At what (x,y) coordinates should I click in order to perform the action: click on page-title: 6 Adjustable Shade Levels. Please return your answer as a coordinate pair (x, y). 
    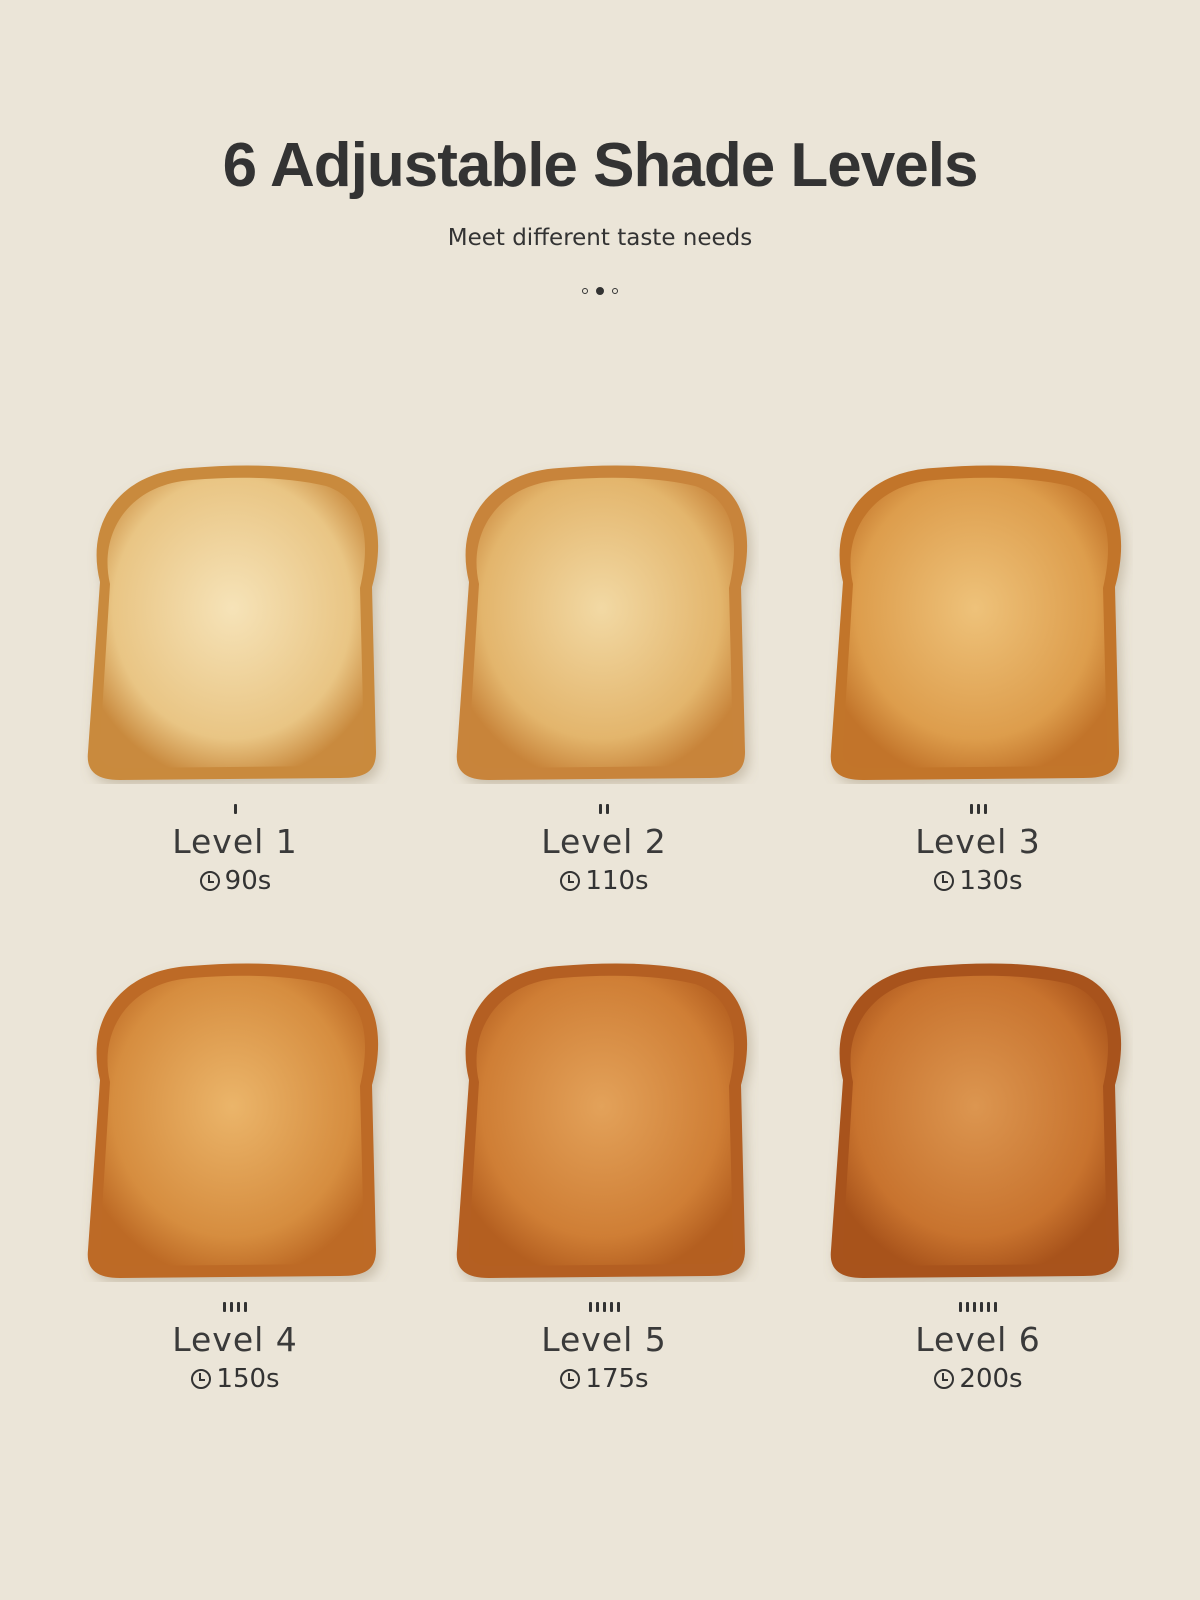
    Looking at the image, I should click on (600, 165).